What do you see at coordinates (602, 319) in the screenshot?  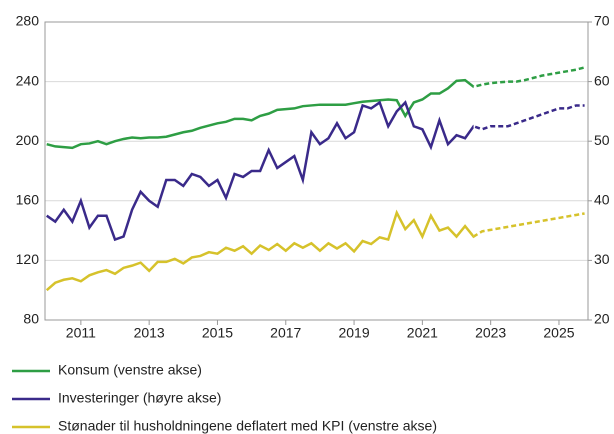 I see `y2-tick-label: 20` at bounding box center [602, 319].